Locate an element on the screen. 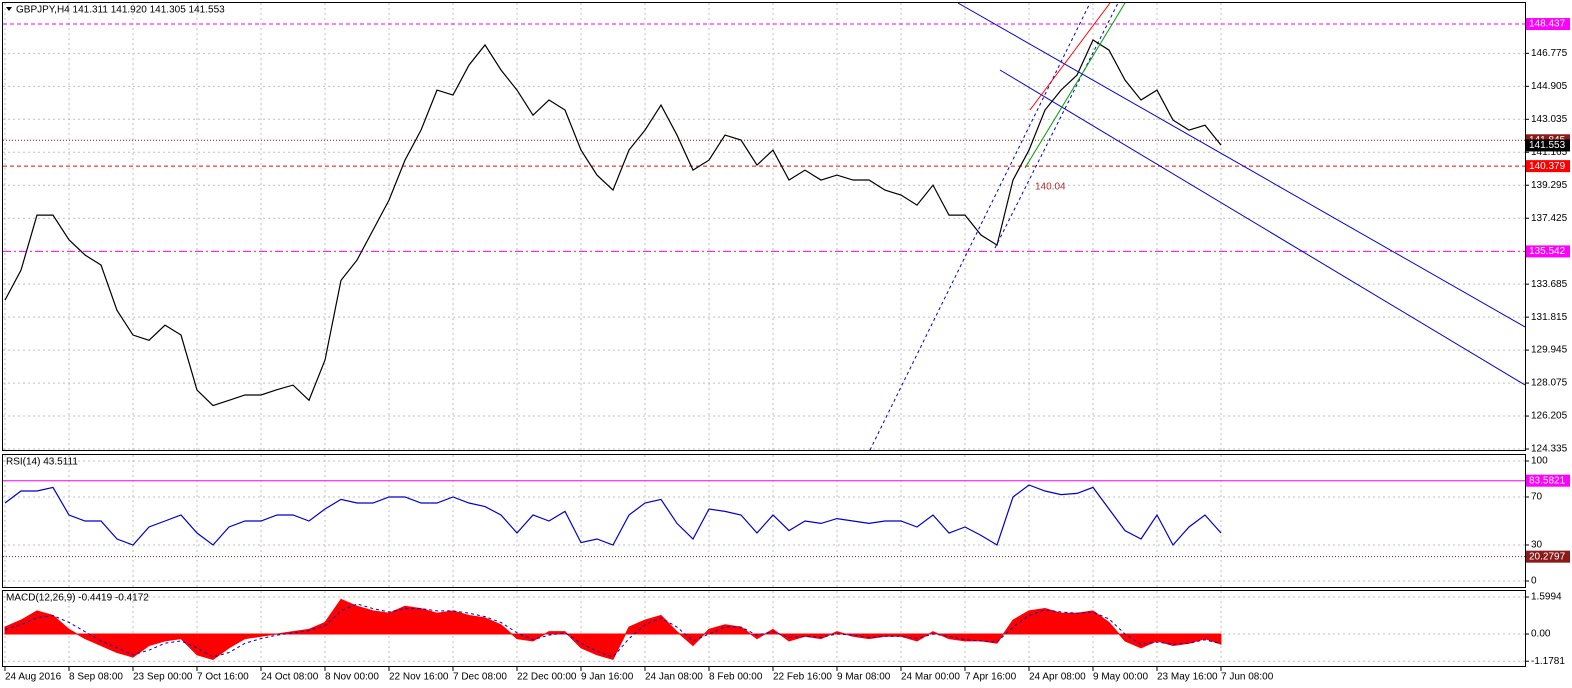  y-tick-label: 137.425 is located at coordinates (1549, 218).